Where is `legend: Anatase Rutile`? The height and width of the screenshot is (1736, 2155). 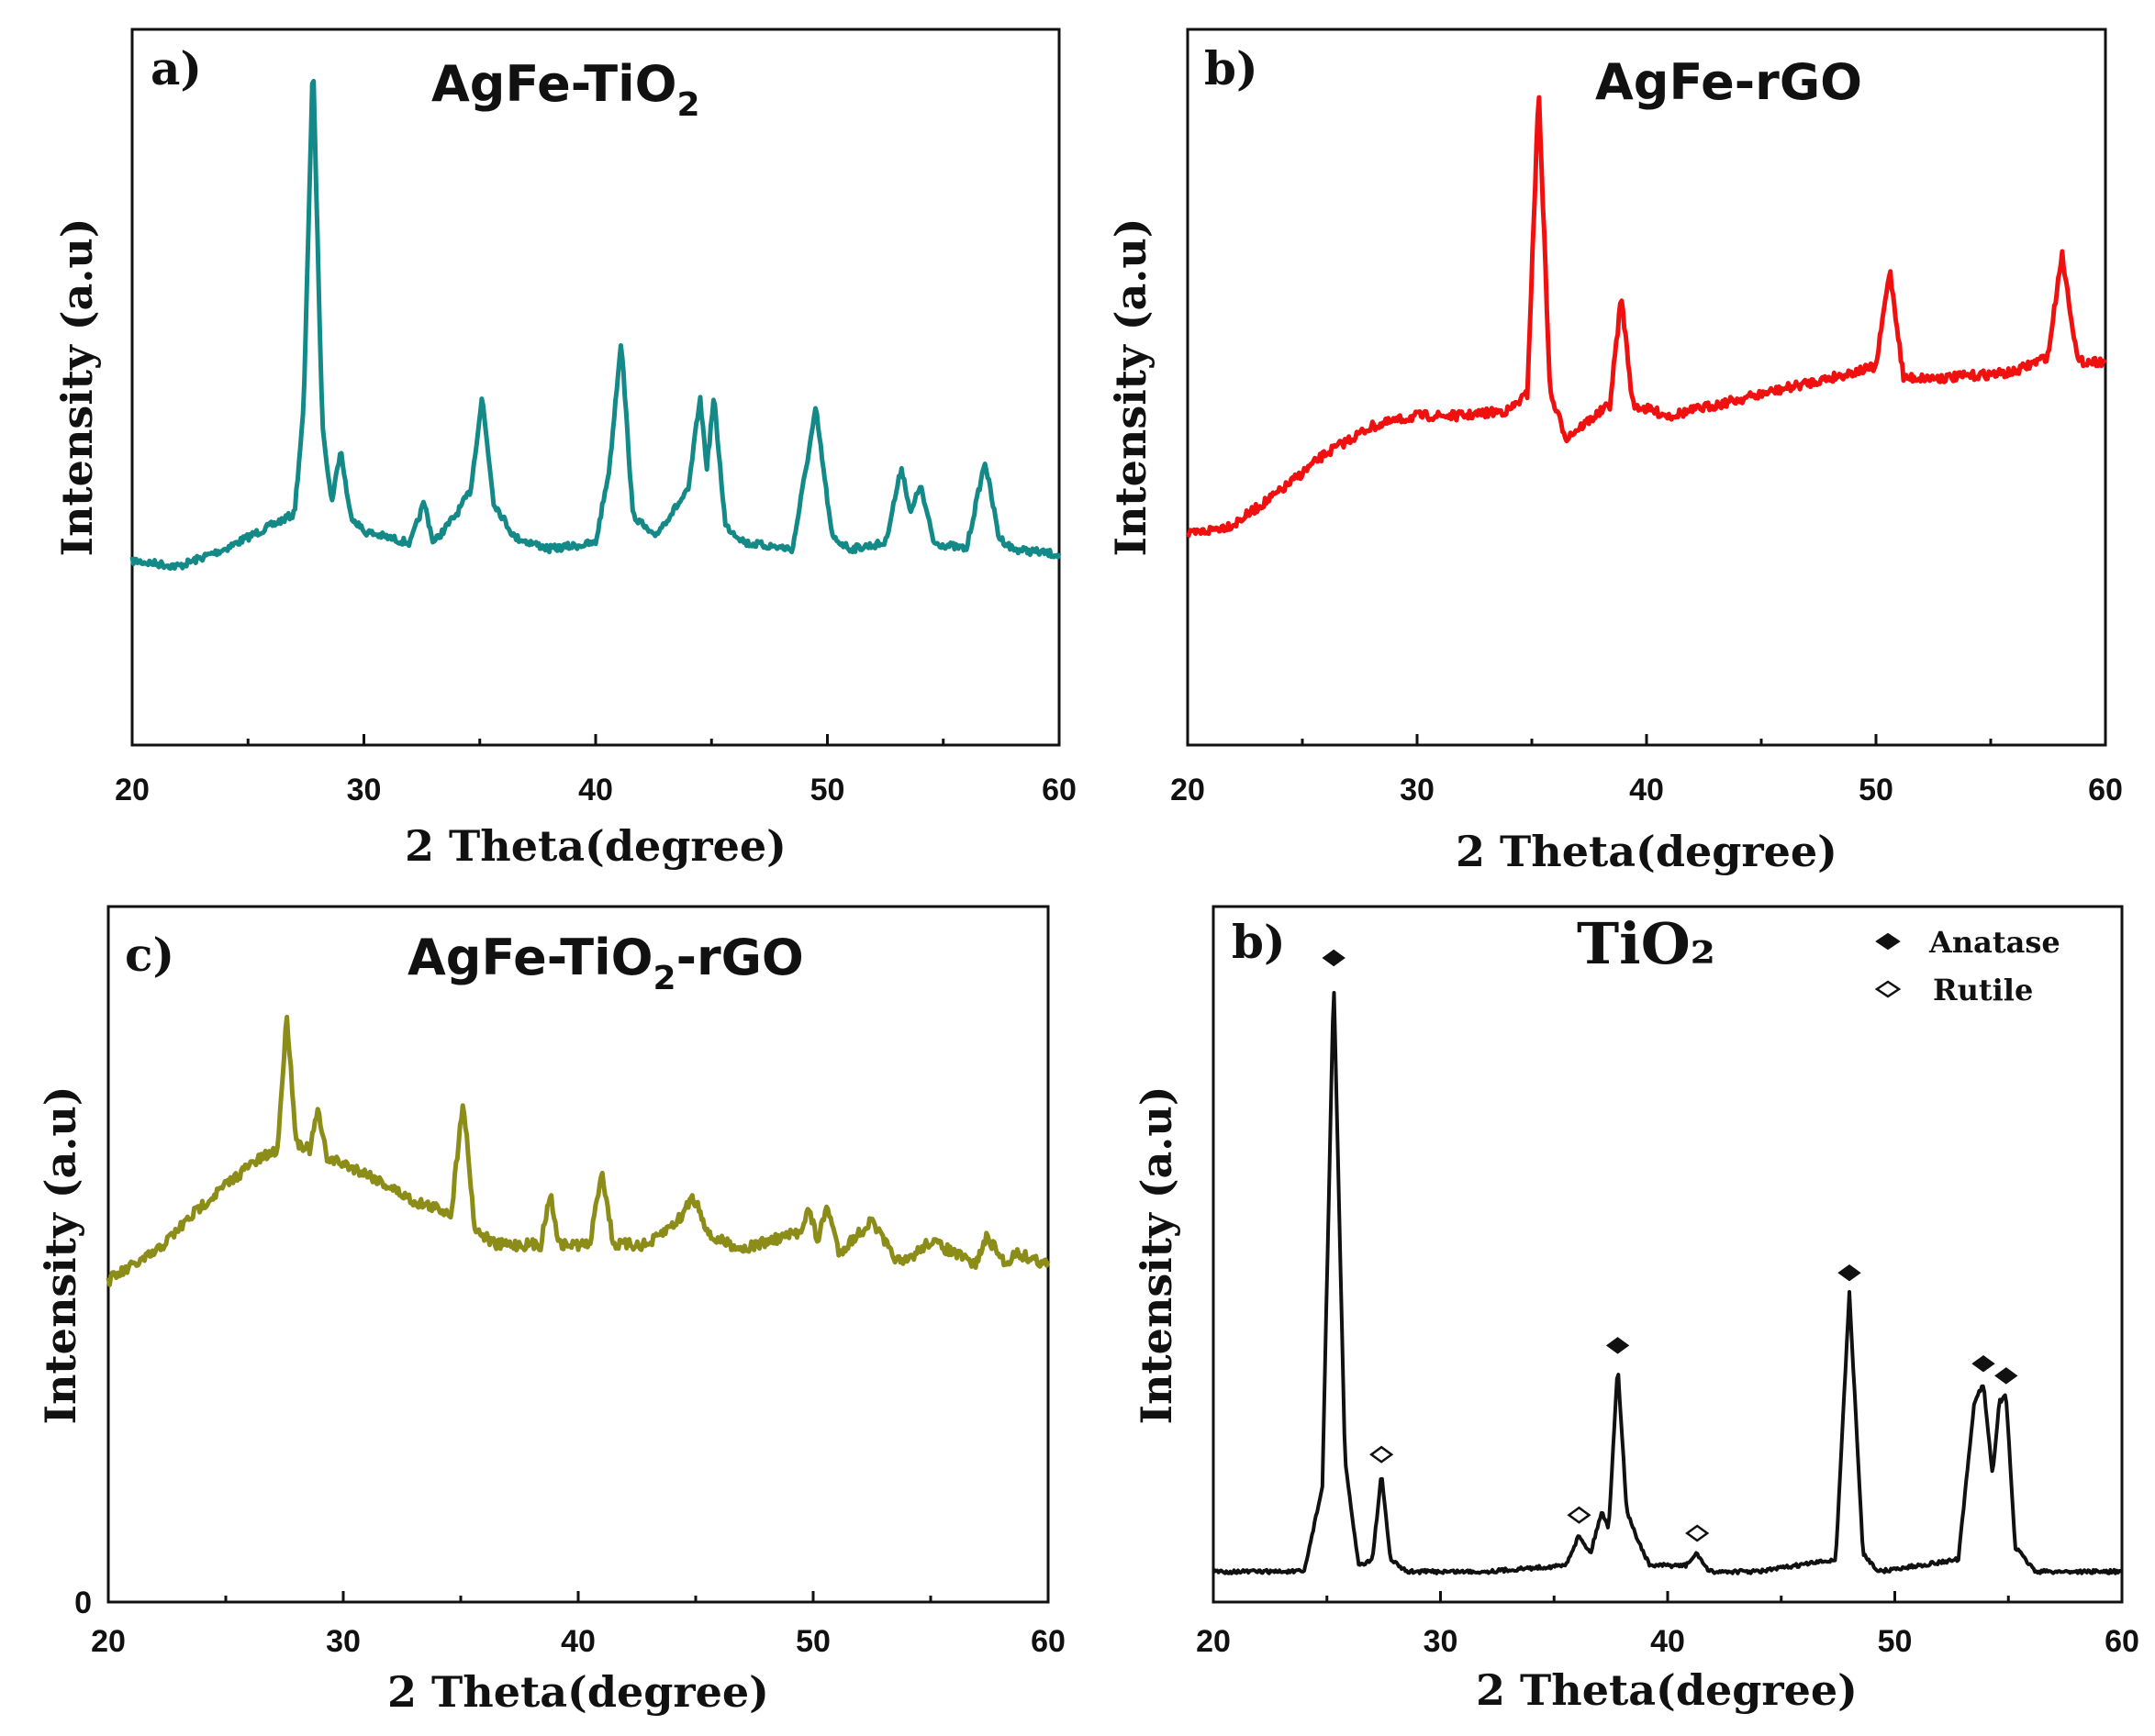
legend: Anatase Rutile is located at coordinates (1967, 966).